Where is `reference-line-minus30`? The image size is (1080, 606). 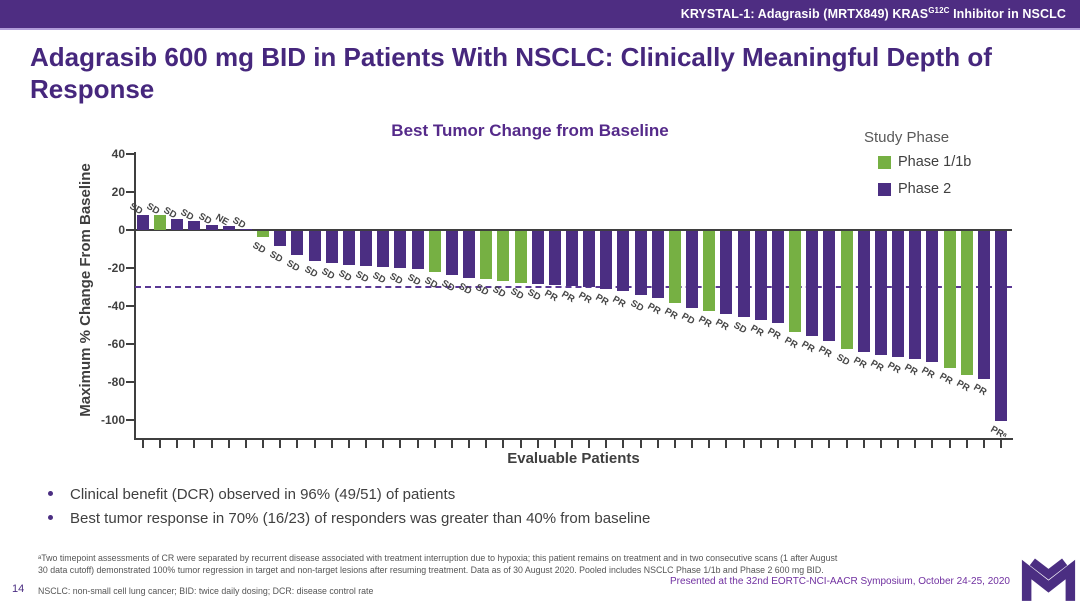 reference-line-minus30 is located at coordinates (573, 287).